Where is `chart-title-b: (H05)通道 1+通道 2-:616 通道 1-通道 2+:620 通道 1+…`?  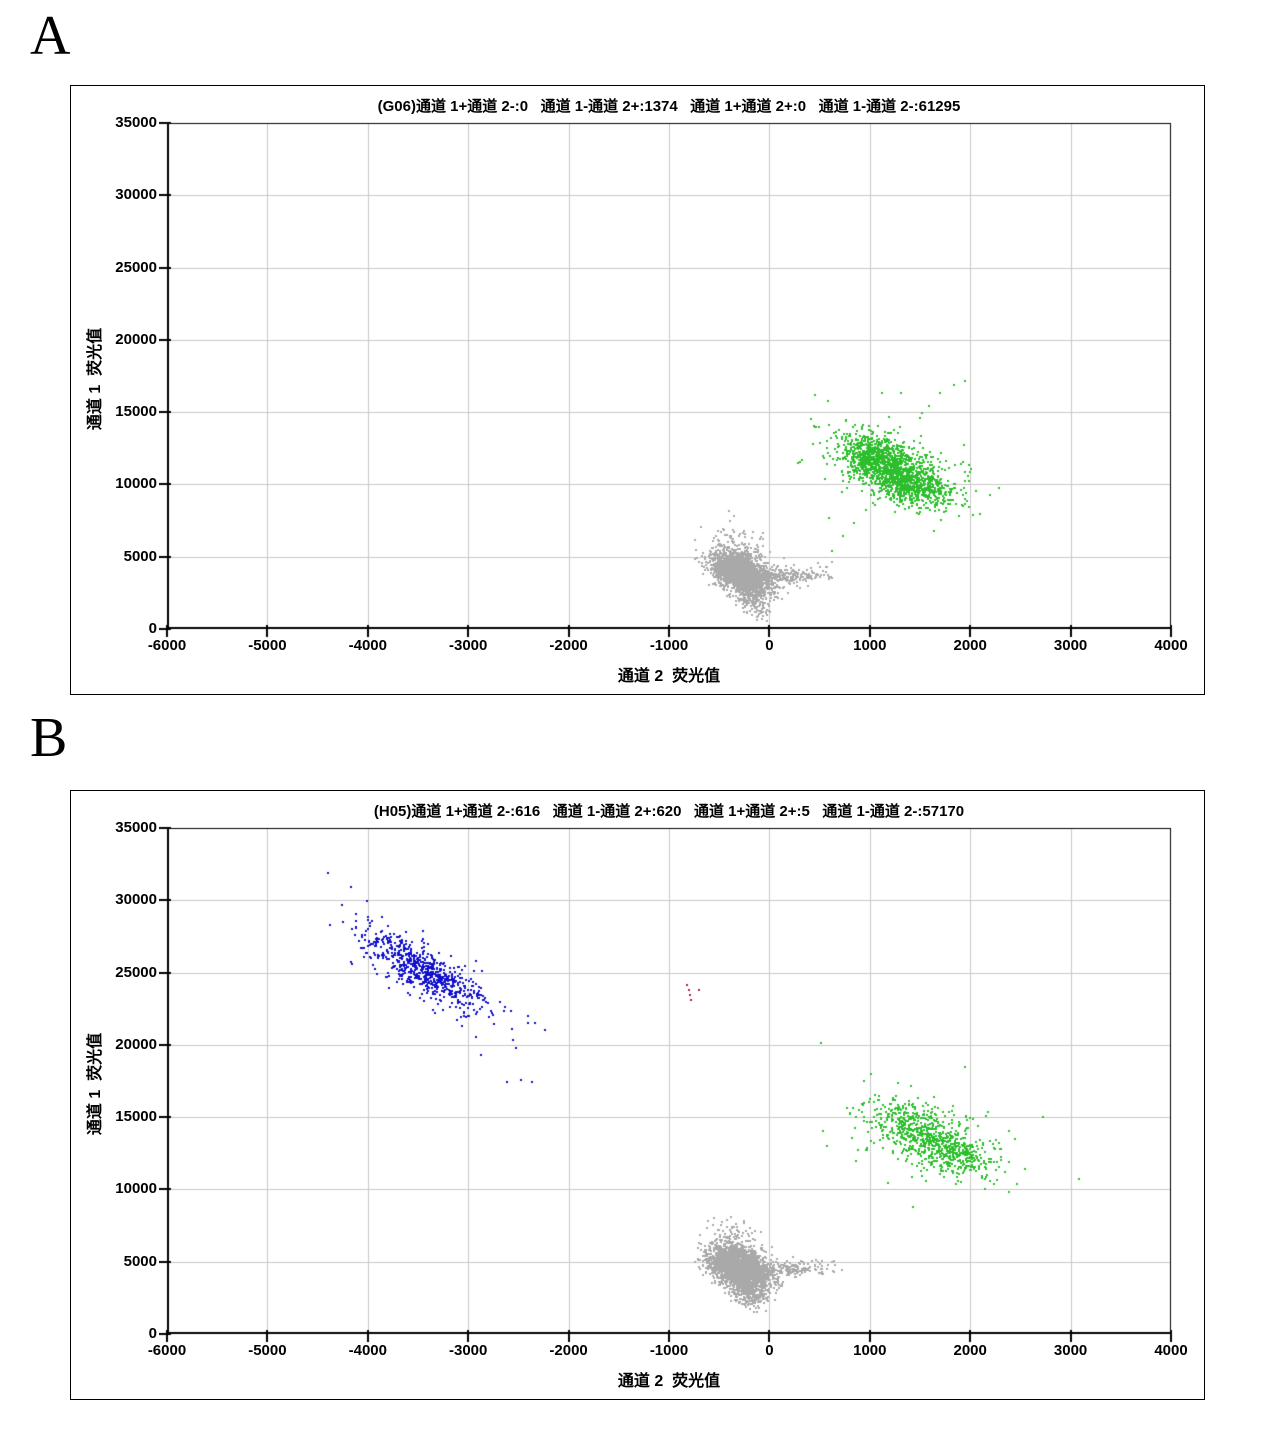 chart-title-b: (H05)通道 1+通道 2-:616 通道 1-通道 2+:620 通道 1+… is located at coordinates (669, 811).